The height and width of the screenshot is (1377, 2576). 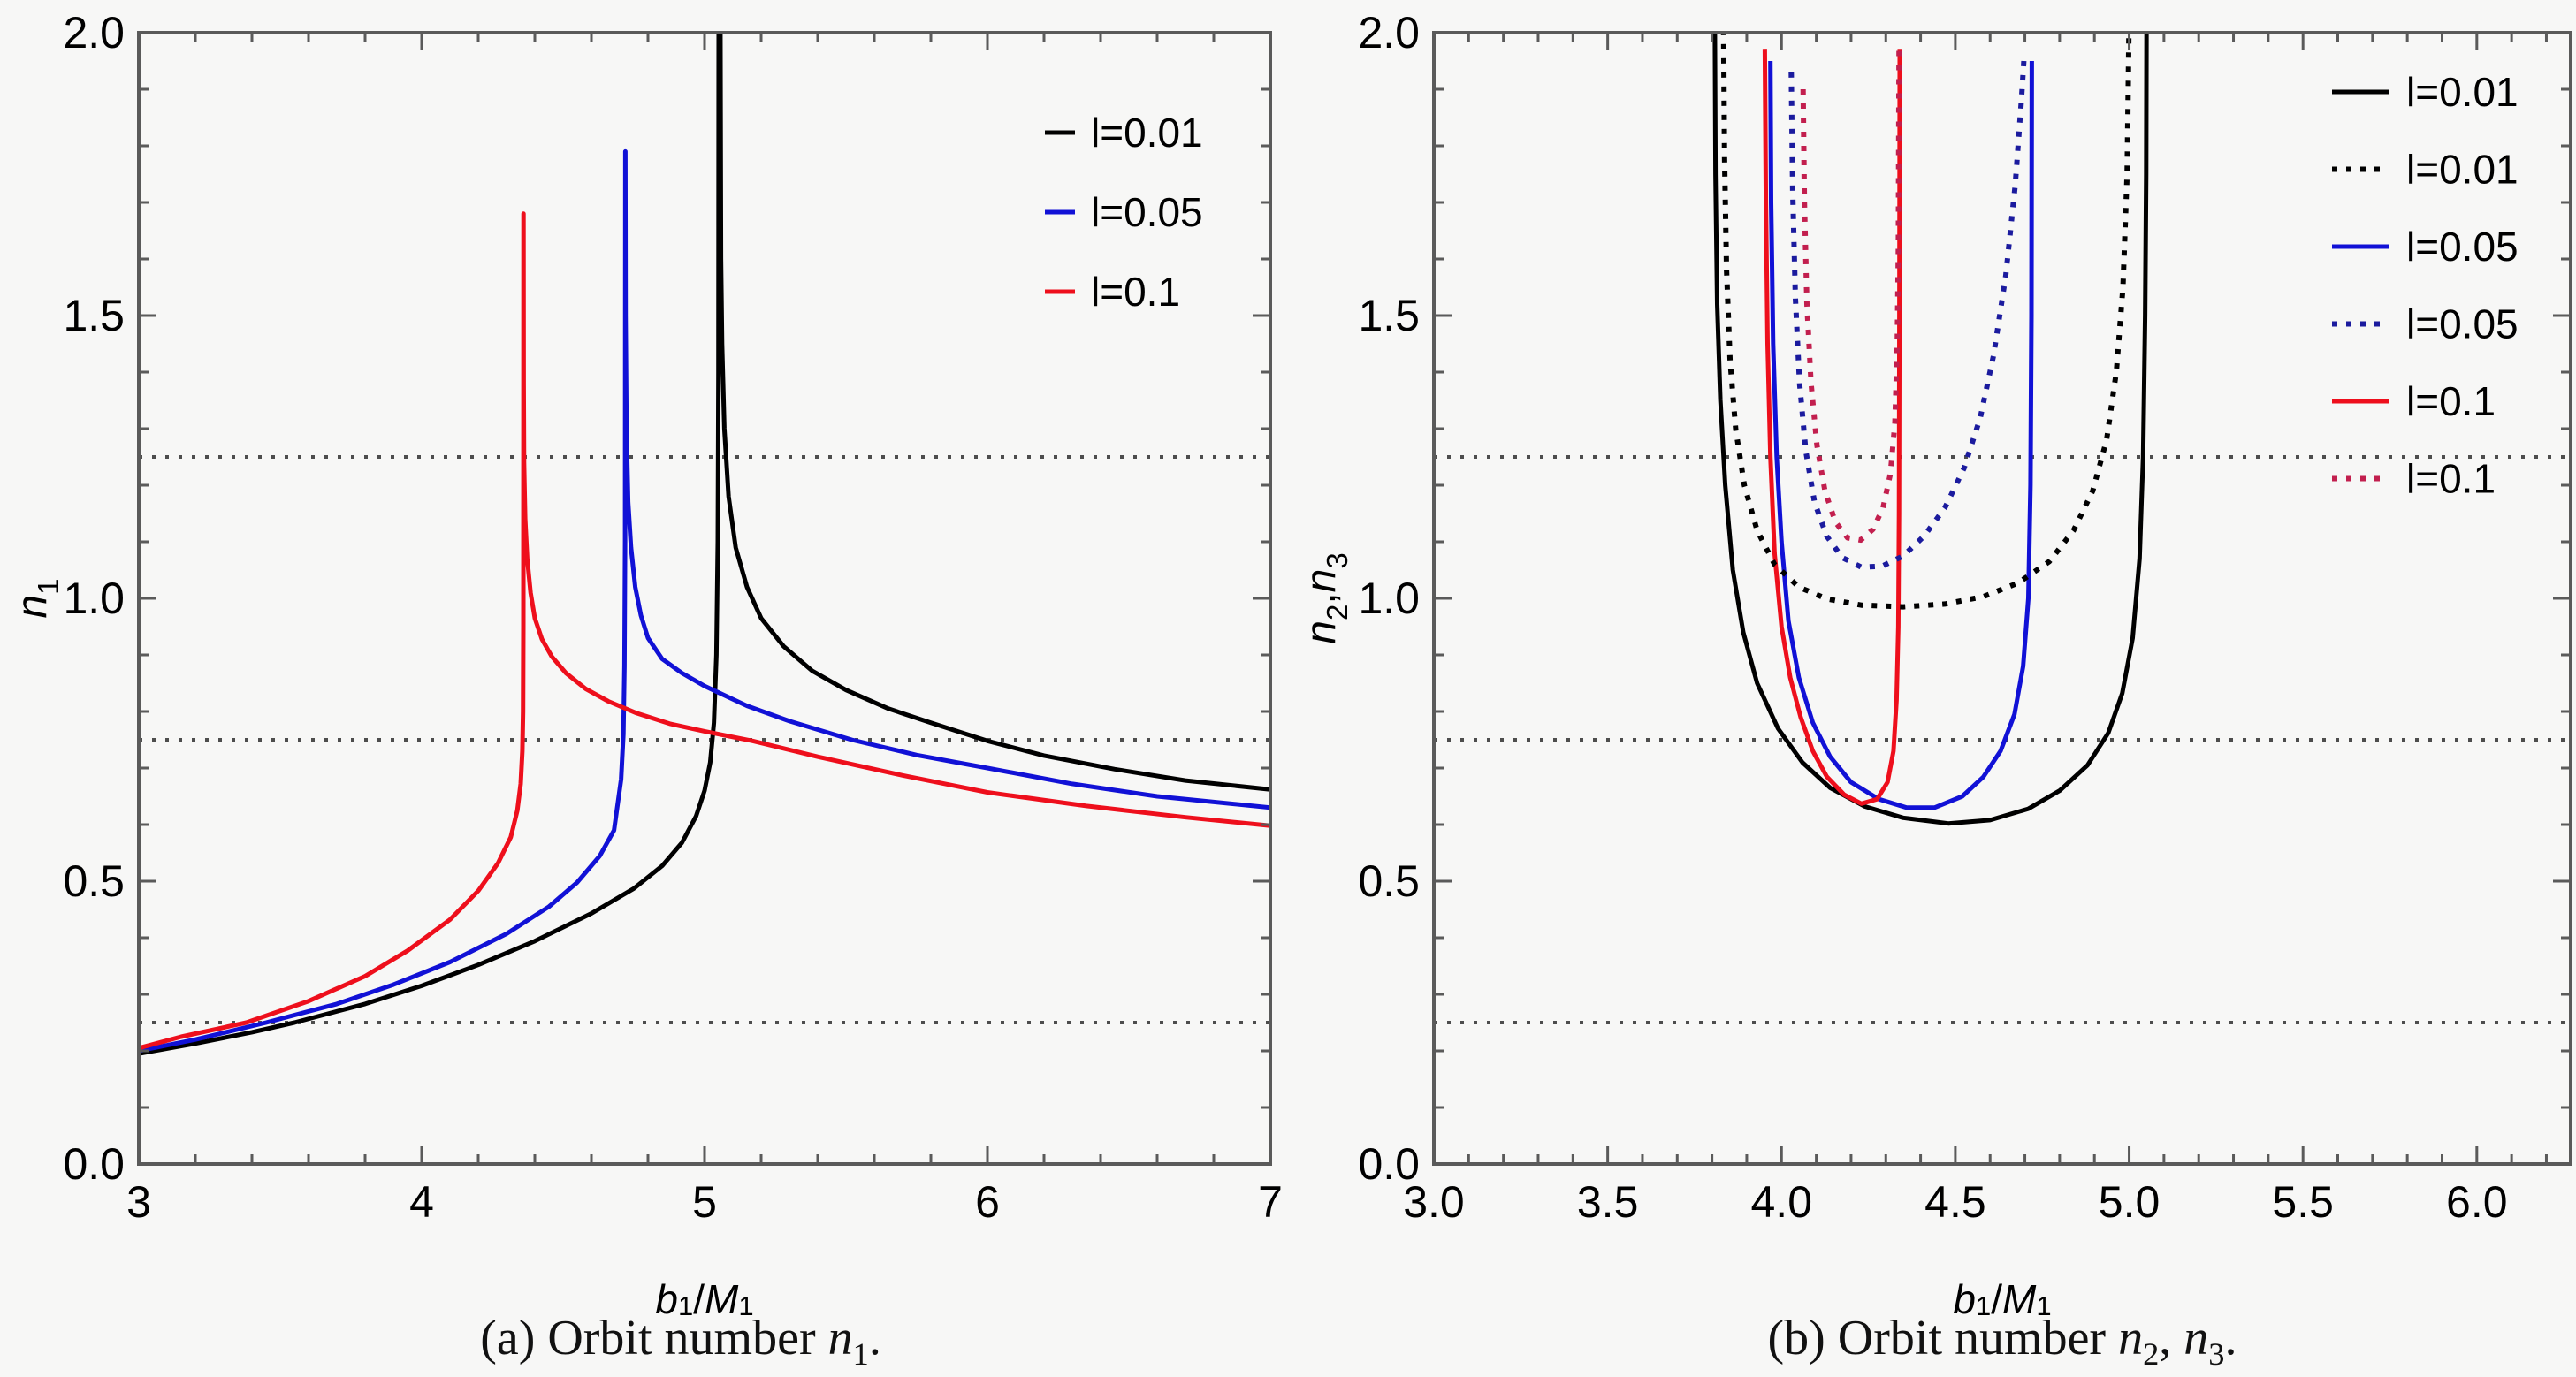 I want to click on x-tick-label: 6.0, so click(x=2477, y=1202).